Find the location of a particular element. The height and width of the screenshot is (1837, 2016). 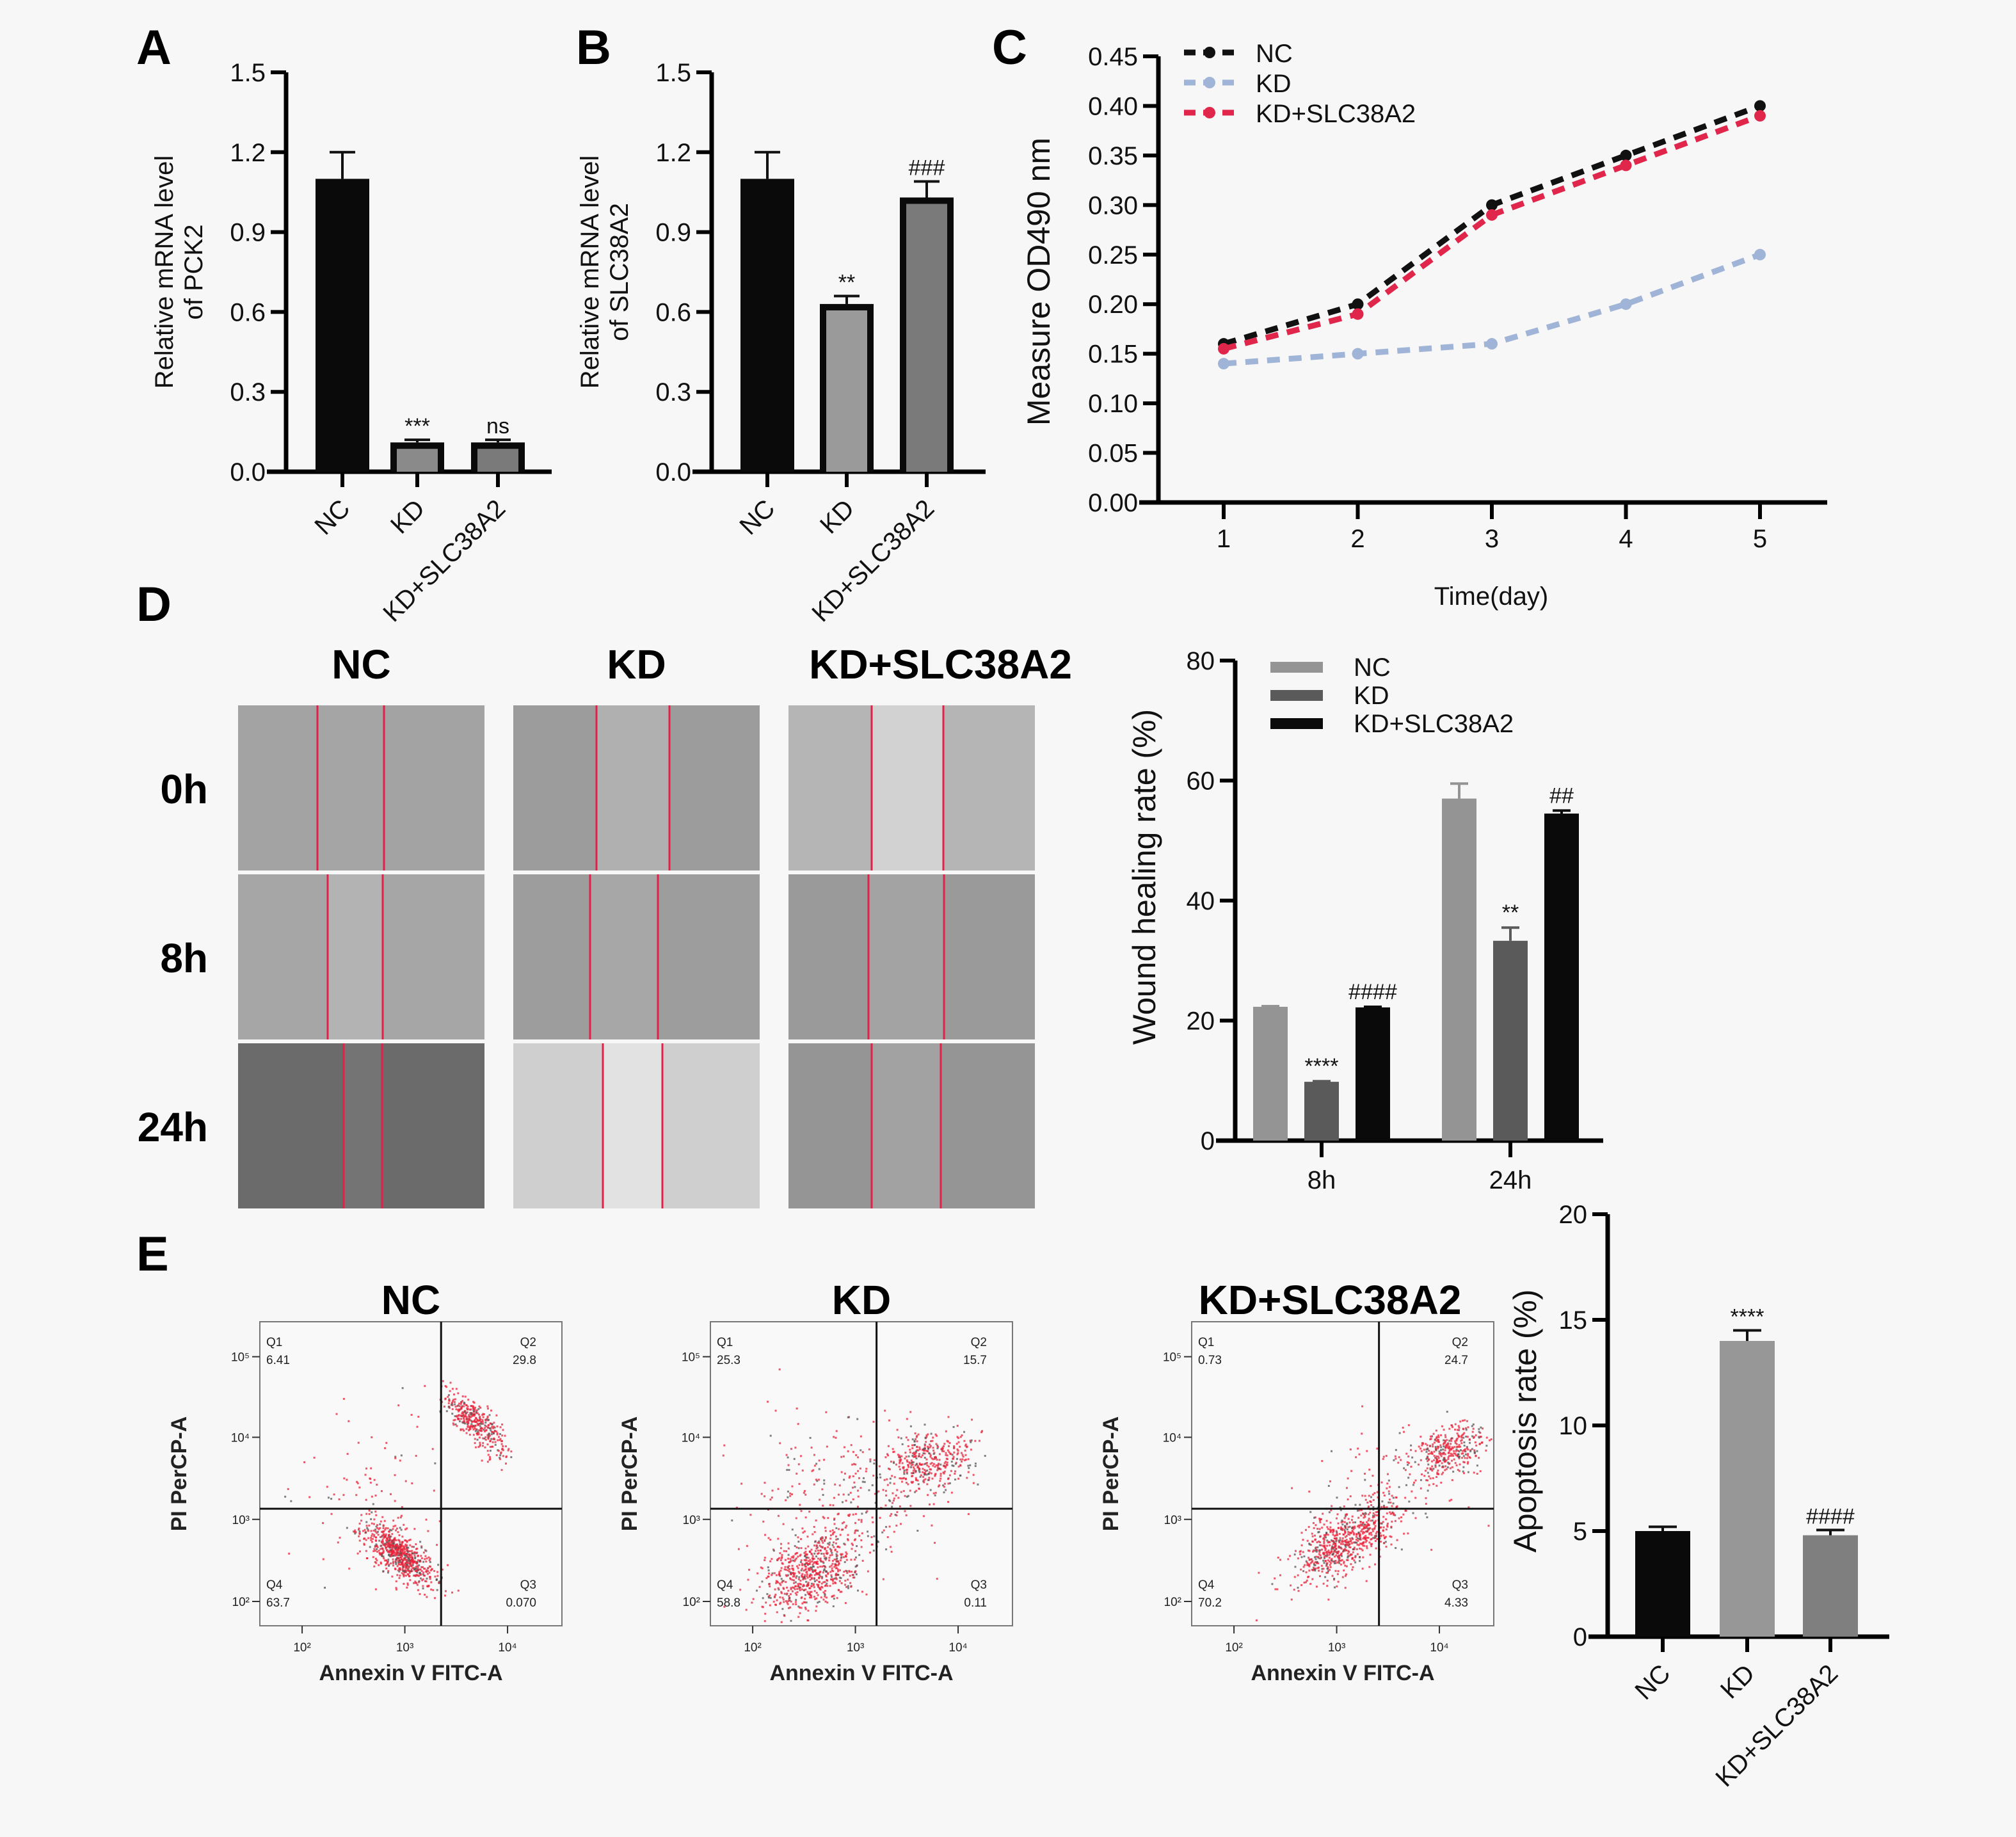

chart-D-y-tick-label: 40 is located at coordinates (1201, 901).